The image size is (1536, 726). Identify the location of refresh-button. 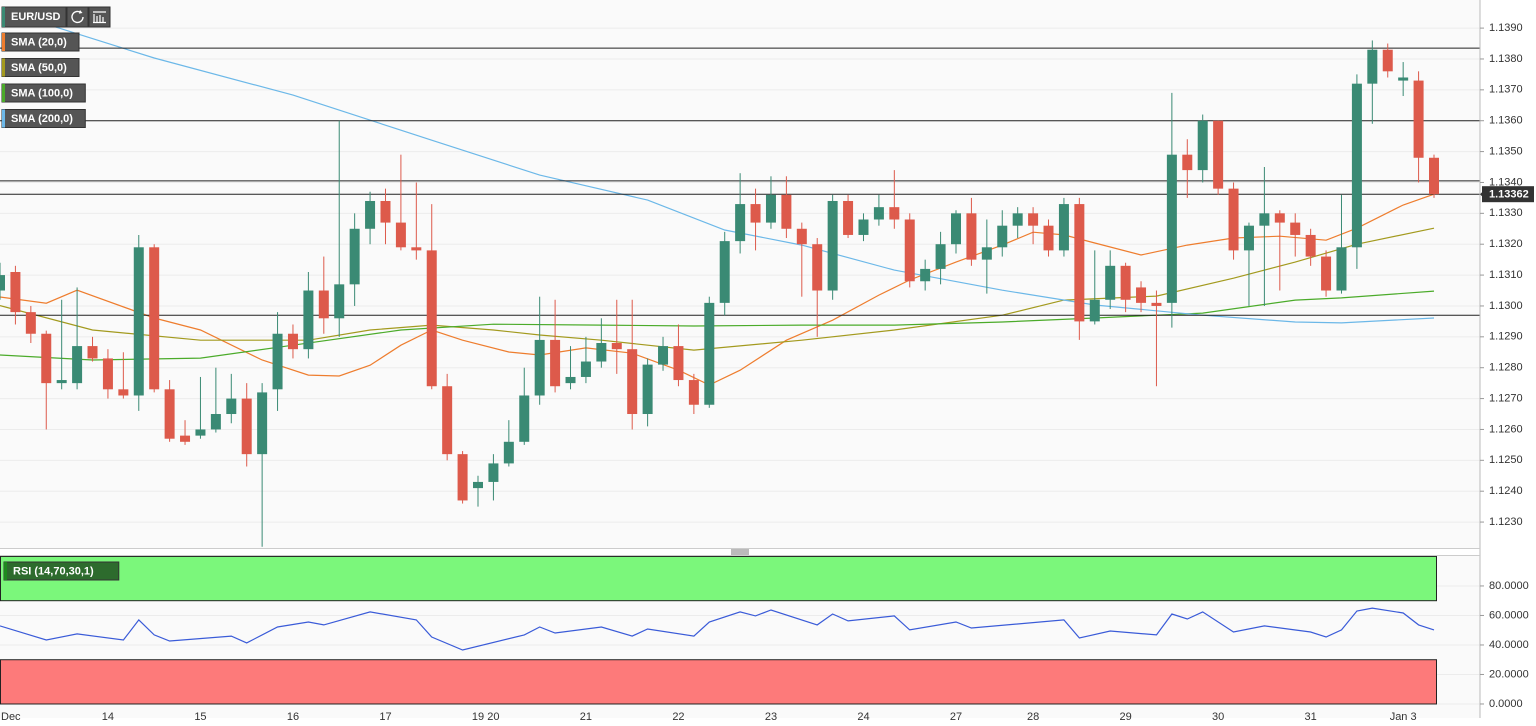
(77, 17).